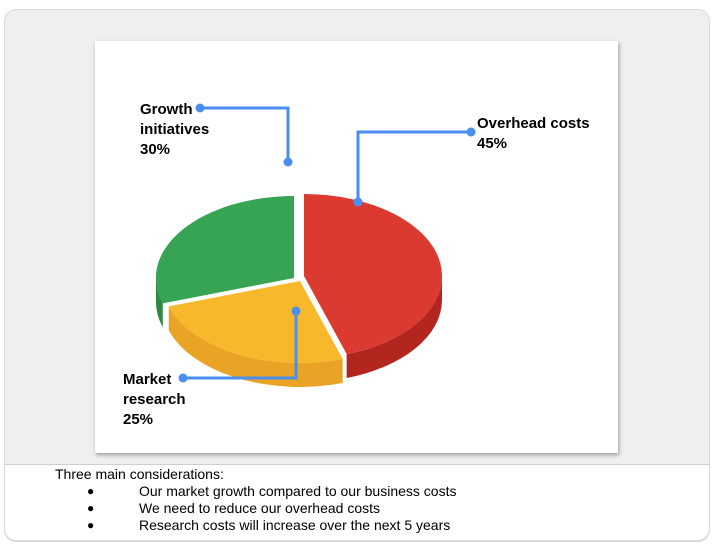 This screenshot has width=716, height=549. I want to click on pie-slice-growth-initiatives, so click(225, 250).